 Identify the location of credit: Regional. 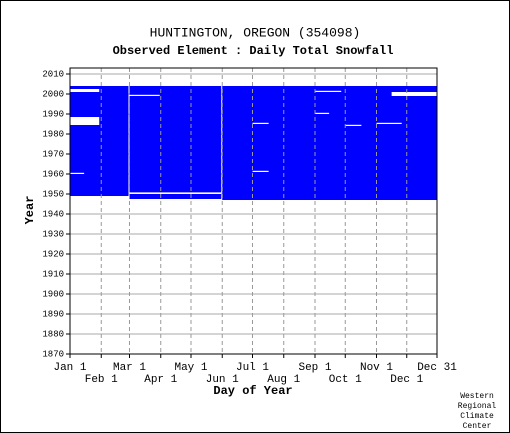
(477, 406).